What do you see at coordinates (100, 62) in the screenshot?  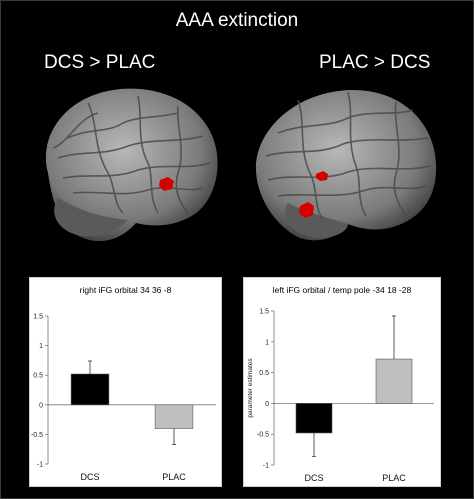 I see `contrast-label-dcs-plac: DCS > PLAC` at bounding box center [100, 62].